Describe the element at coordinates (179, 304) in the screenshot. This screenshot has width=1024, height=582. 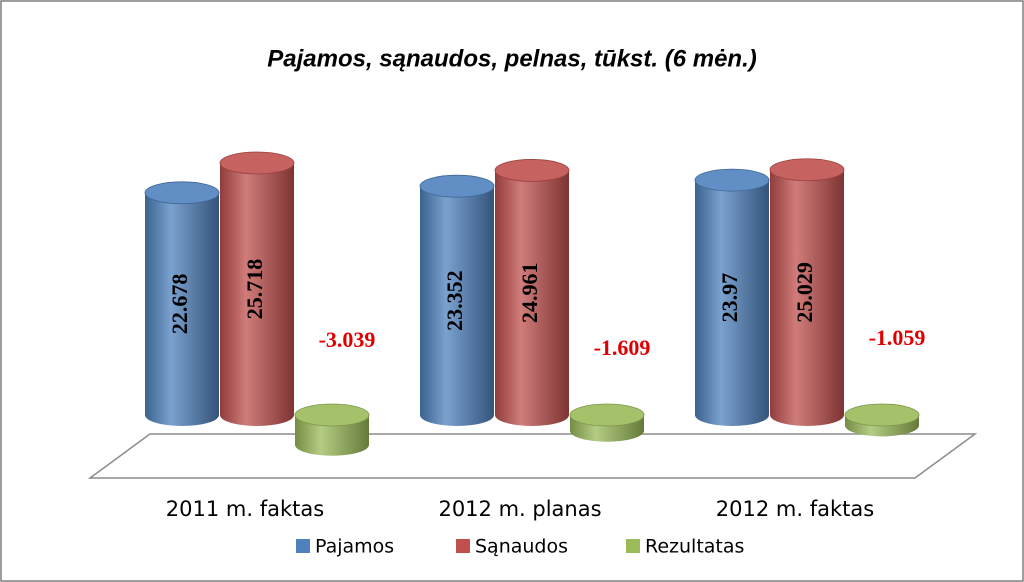
I see `value-label: 22.678` at that location.